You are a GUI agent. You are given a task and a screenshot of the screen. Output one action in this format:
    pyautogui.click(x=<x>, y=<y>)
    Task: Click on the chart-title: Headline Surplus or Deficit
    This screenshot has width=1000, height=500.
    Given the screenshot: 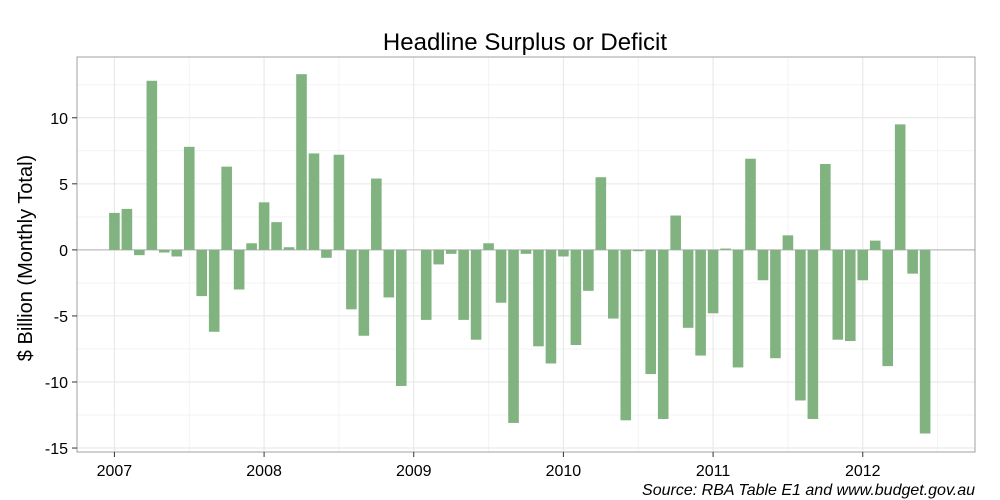 What is the action you would take?
    pyautogui.click(x=525, y=42)
    